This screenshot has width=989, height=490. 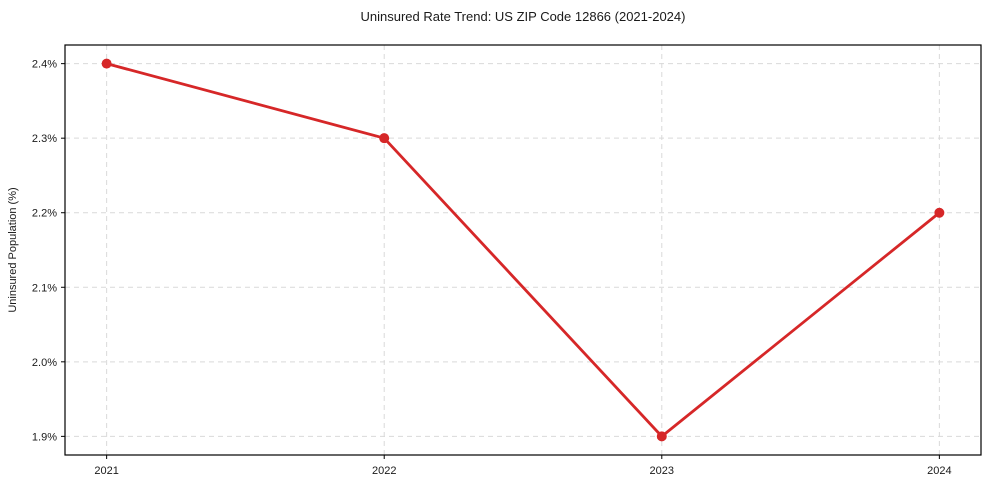 I want to click on y-tick-label: 2.0%, so click(x=44, y=363).